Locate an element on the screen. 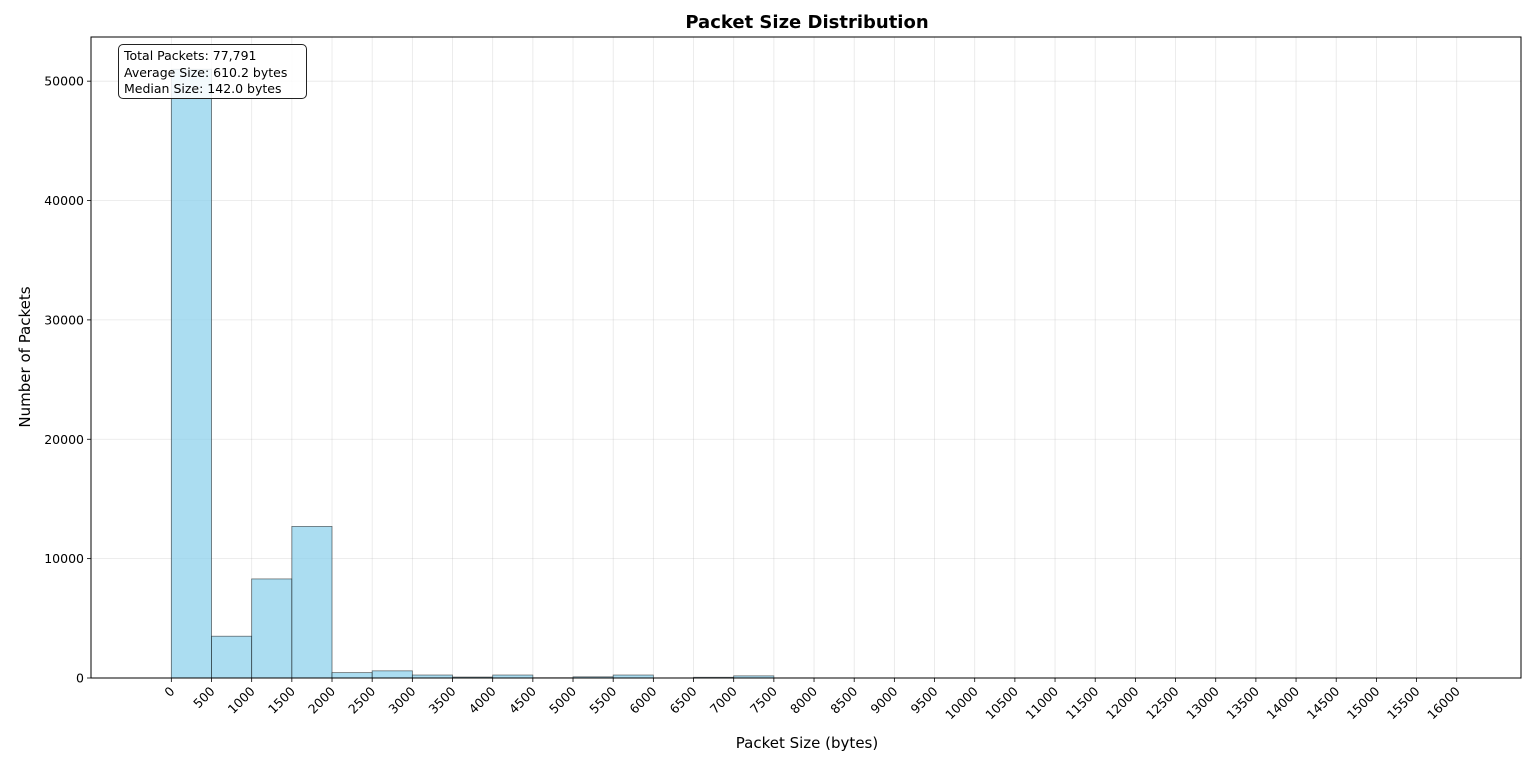  x-tick-label: 14000 is located at coordinates (1282, 702).